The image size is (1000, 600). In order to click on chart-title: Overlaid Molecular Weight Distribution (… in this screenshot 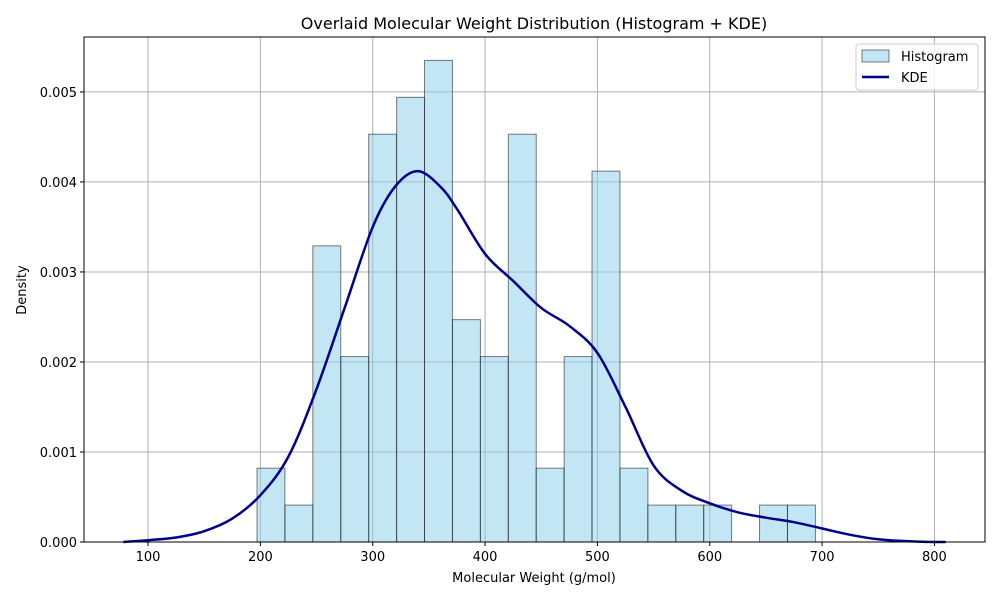, I will do `click(534, 23)`.